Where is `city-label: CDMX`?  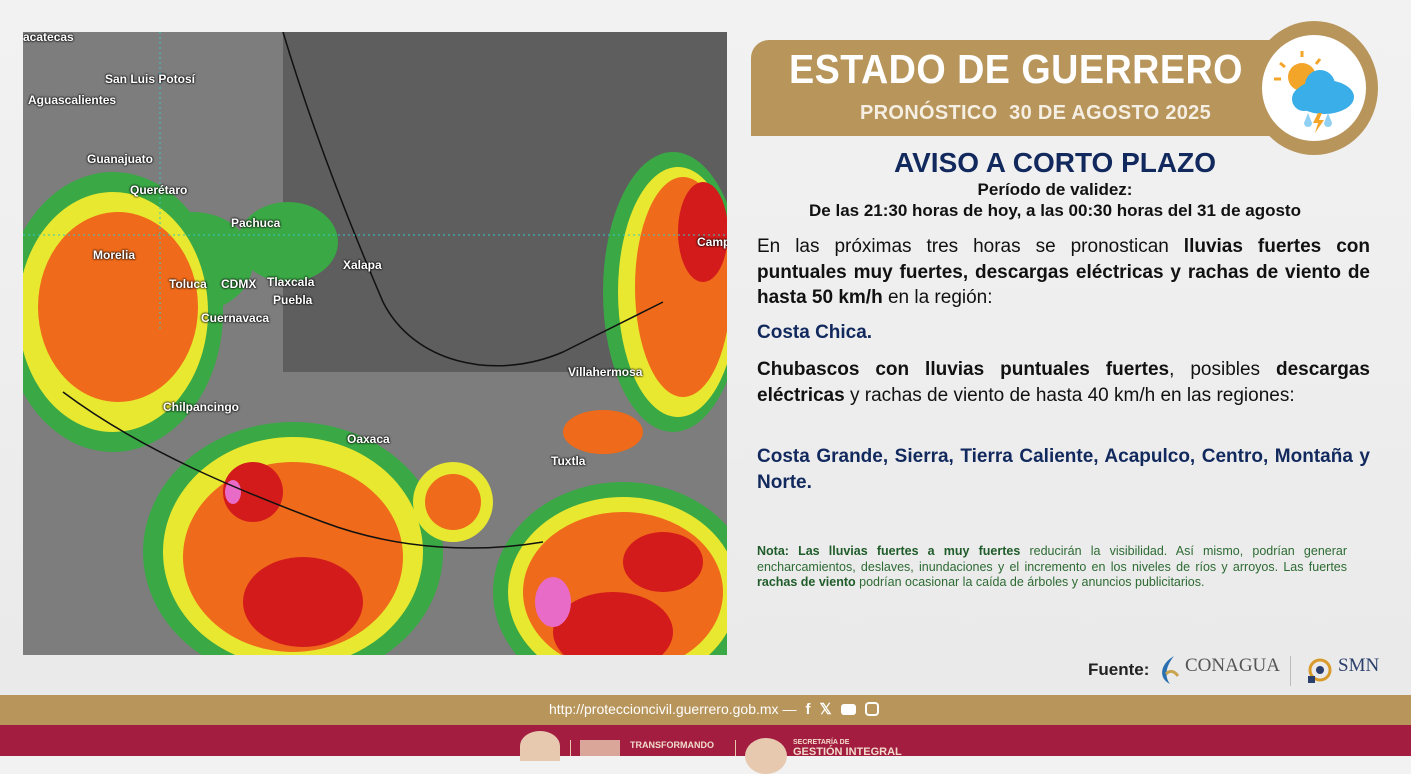
city-label: CDMX is located at coordinates (239, 284).